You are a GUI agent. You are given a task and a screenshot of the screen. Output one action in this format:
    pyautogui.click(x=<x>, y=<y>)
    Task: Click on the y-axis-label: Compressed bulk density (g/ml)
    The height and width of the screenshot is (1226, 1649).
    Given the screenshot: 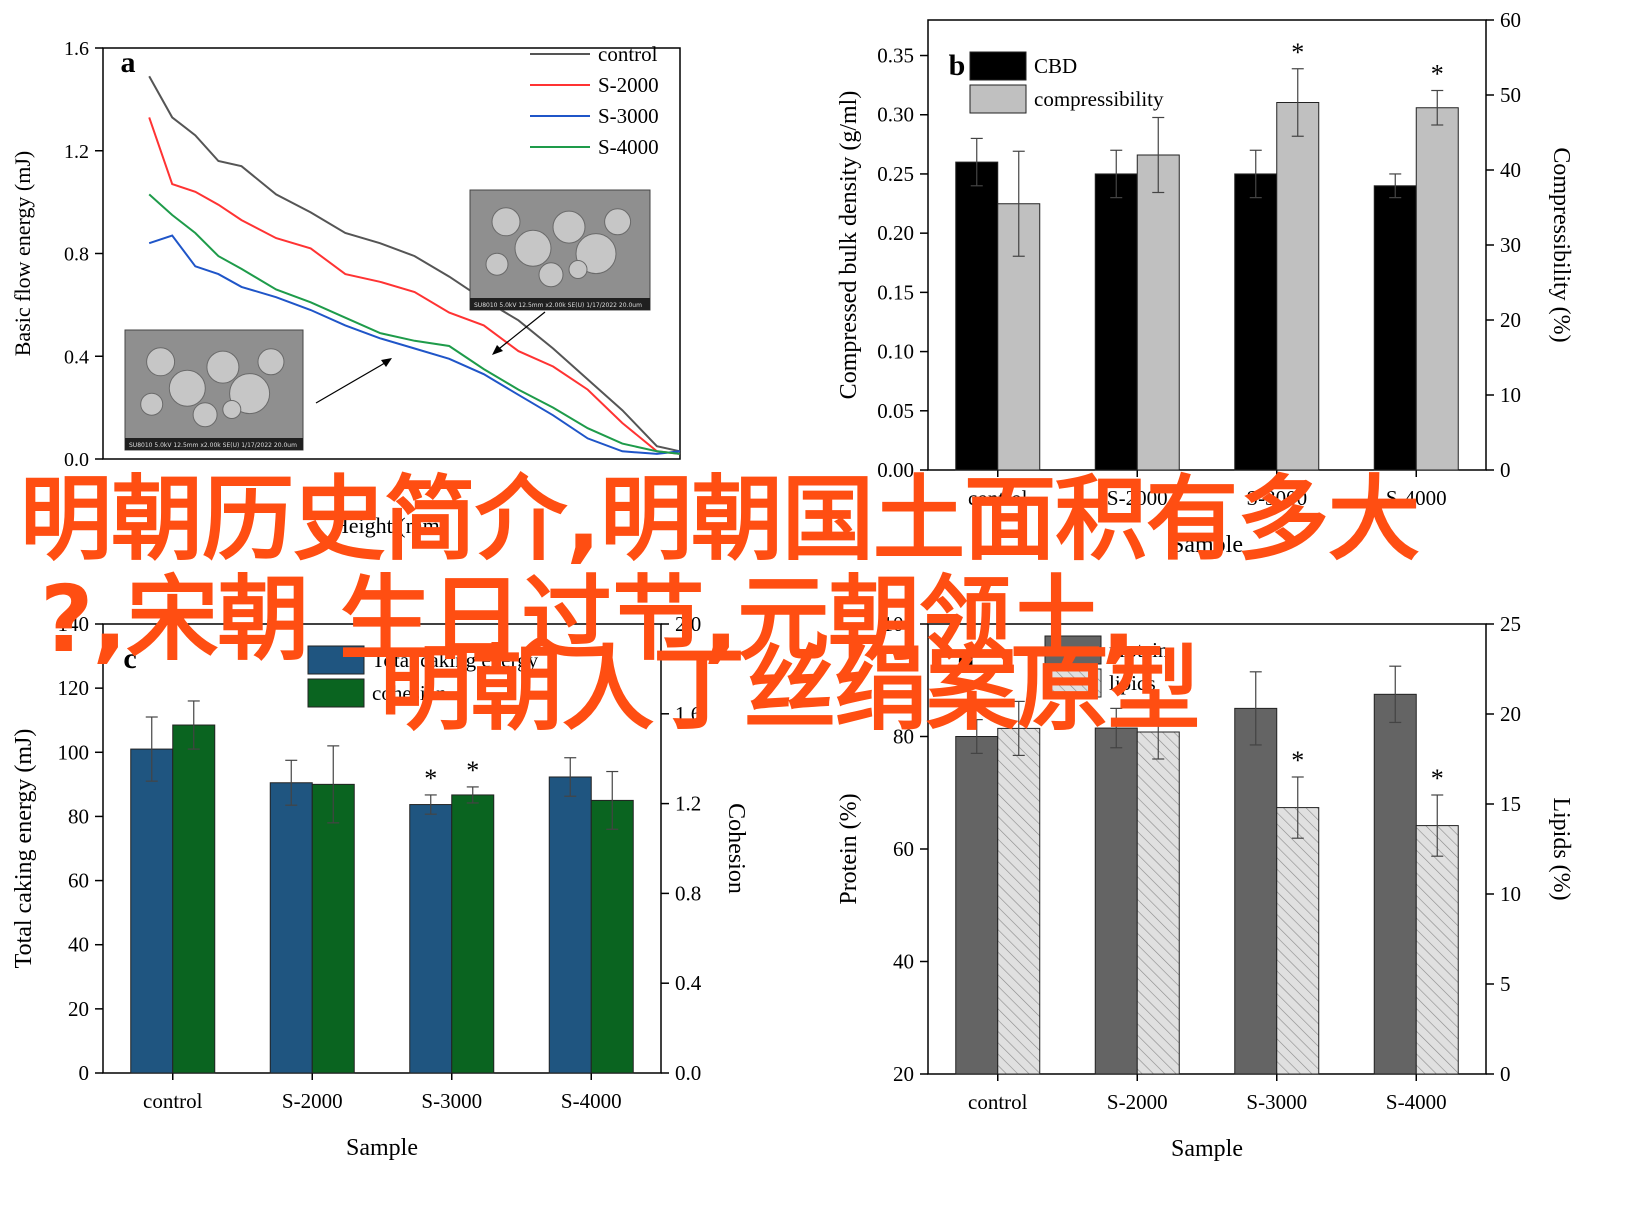 What is the action you would take?
    pyautogui.click(x=849, y=245)
    